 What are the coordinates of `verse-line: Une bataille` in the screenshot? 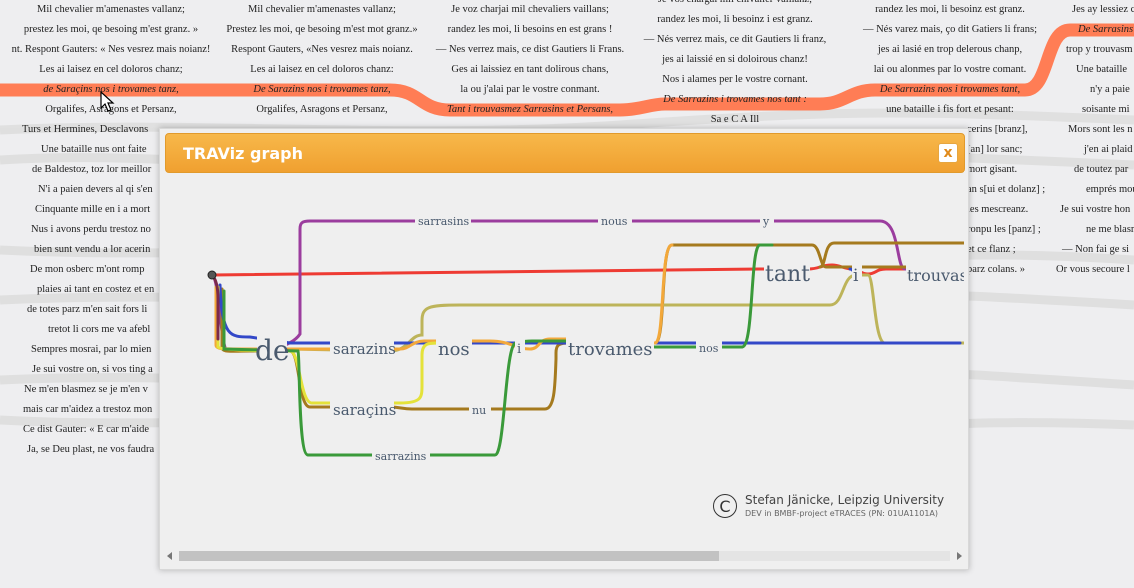 It's located at (1102, 69).